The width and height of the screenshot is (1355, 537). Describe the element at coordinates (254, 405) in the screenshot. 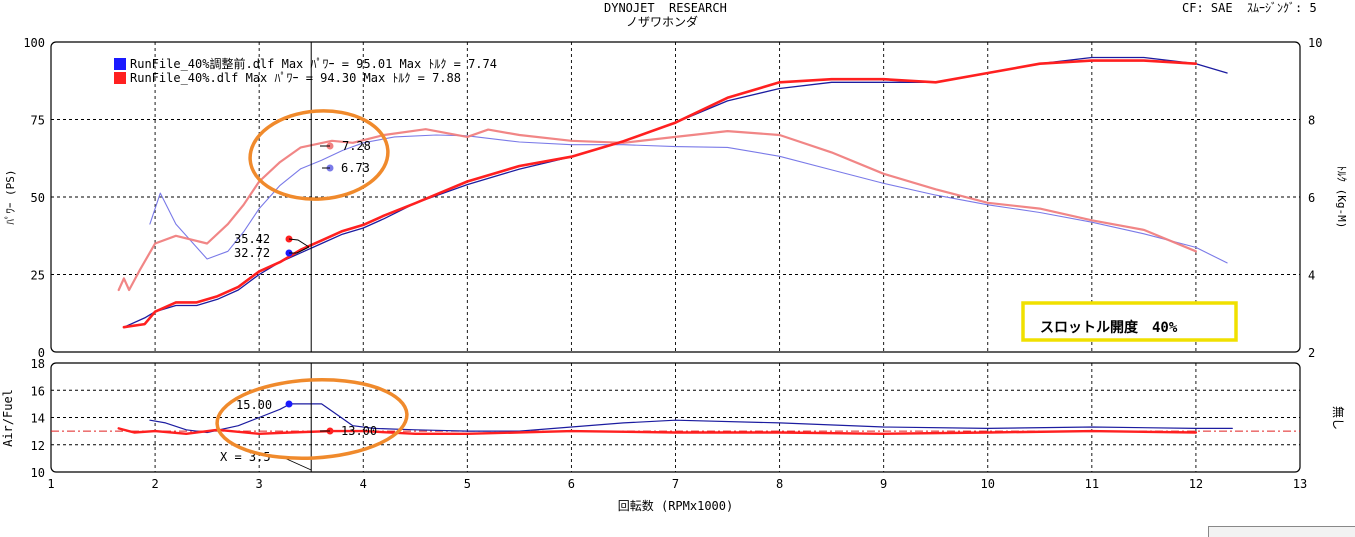

I see `afr-before-value: 15.00` at that location.